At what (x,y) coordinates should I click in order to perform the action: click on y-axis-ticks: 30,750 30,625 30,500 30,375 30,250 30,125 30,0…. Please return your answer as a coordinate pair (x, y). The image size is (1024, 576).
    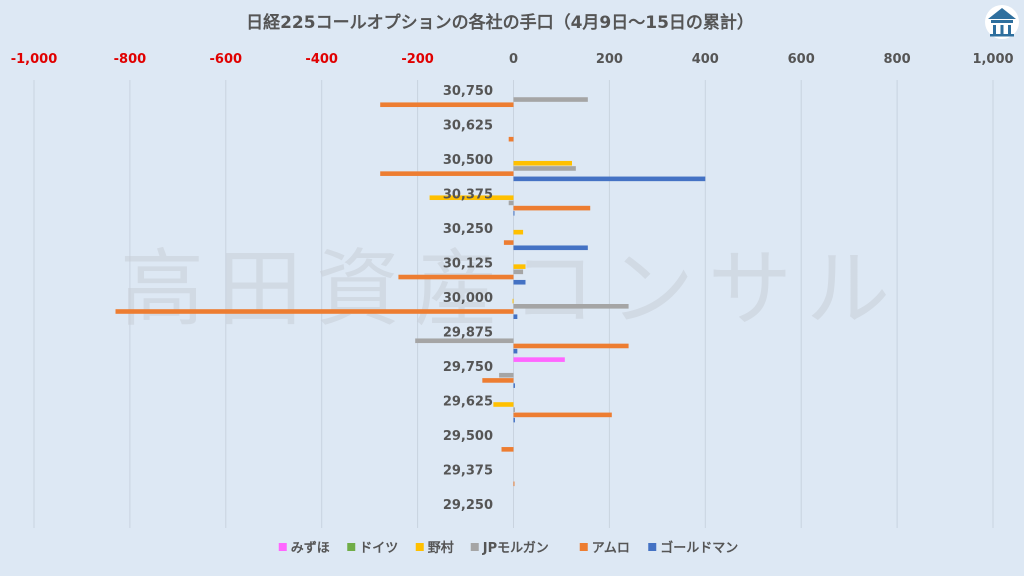
    Looking at the image, I should click on (468, 298).